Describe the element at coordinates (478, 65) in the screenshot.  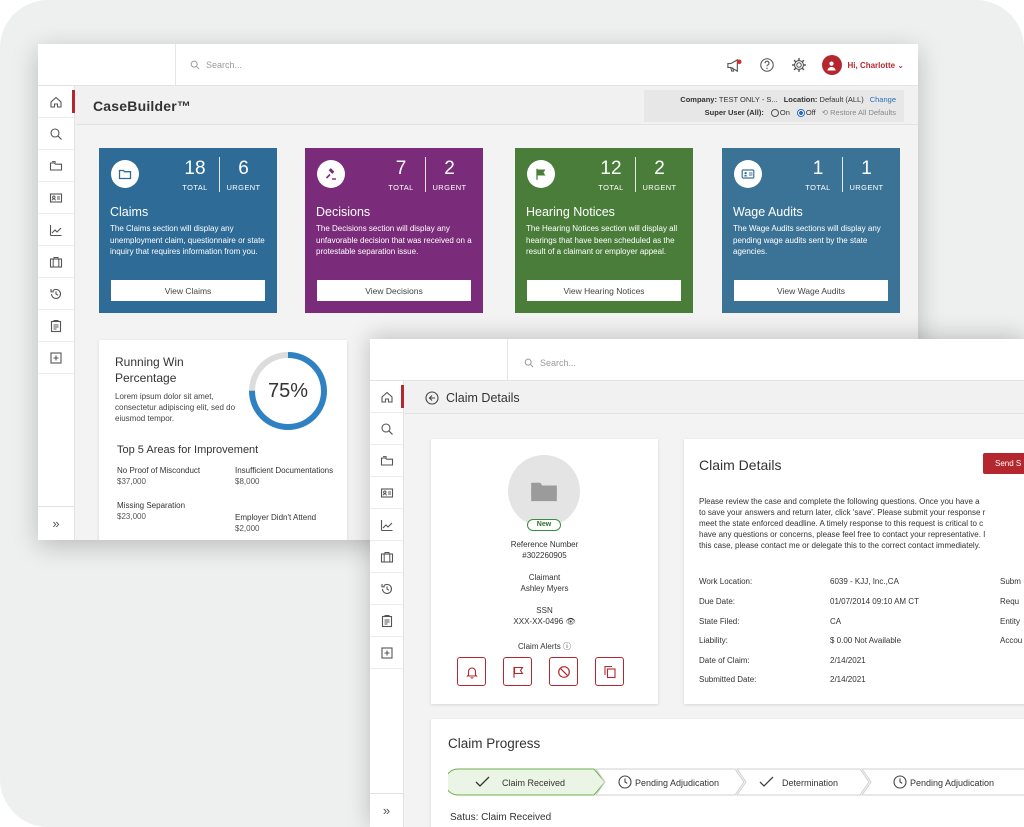
I see `top-bar: Search... Hi, Charlotte ⌄` at that location.